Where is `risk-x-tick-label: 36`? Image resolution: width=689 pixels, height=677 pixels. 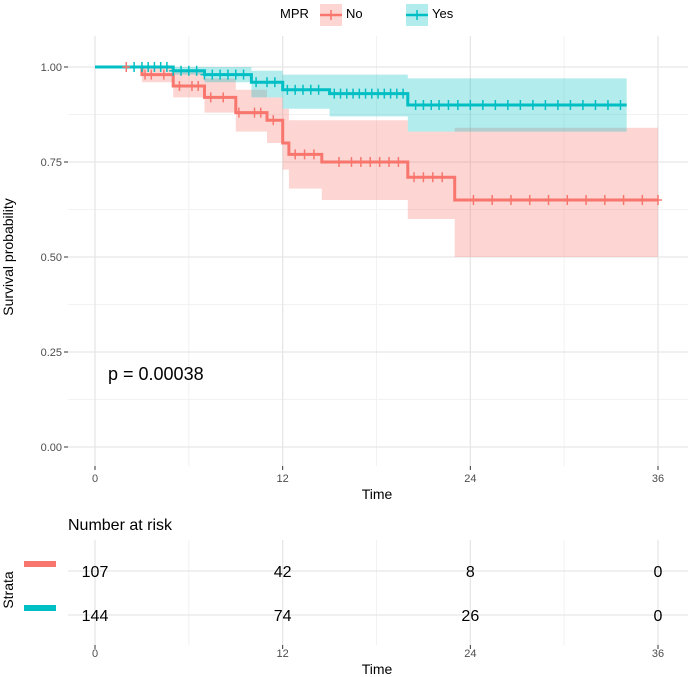 risk-x-tick-label: 36 is located at coordinates (658, 654).